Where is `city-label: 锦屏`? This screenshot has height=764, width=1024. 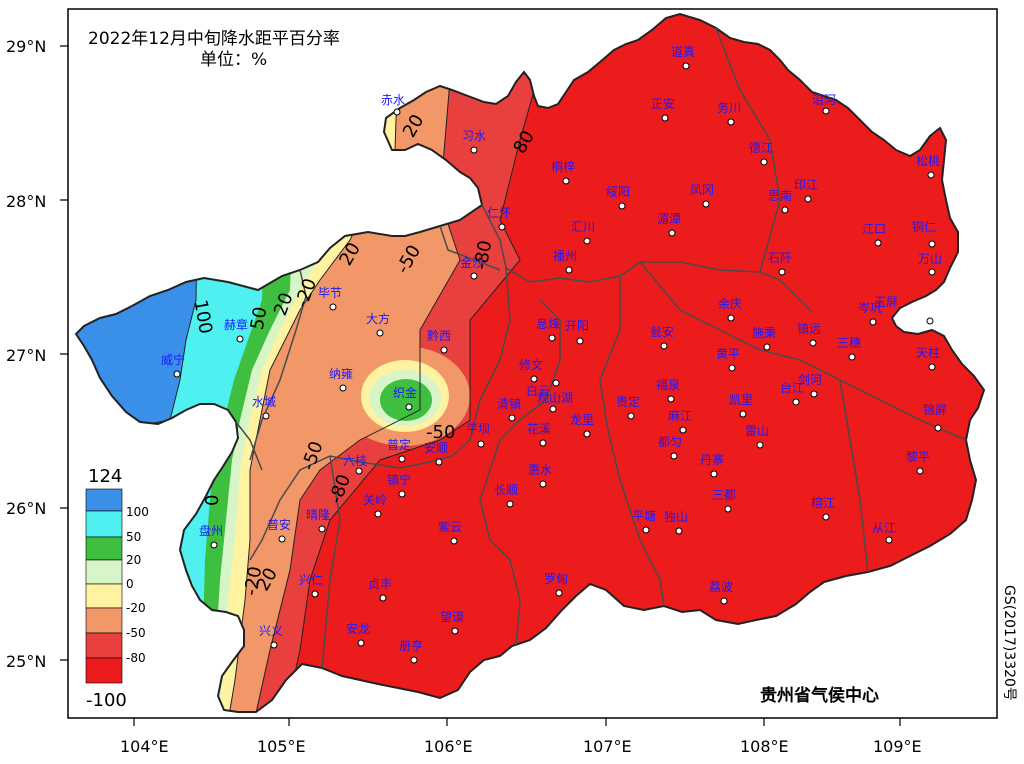
city-label: 锦屏 is located at coordinates (935, 410).